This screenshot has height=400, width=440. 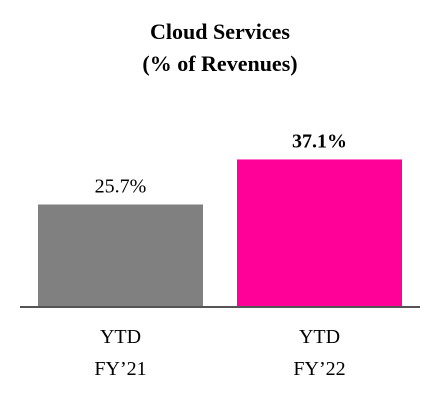 What do you see at coordinates (120, 337) in the screenshot?
I see `category-label-1-line-1: YTD` at bounding box center [120, 337].